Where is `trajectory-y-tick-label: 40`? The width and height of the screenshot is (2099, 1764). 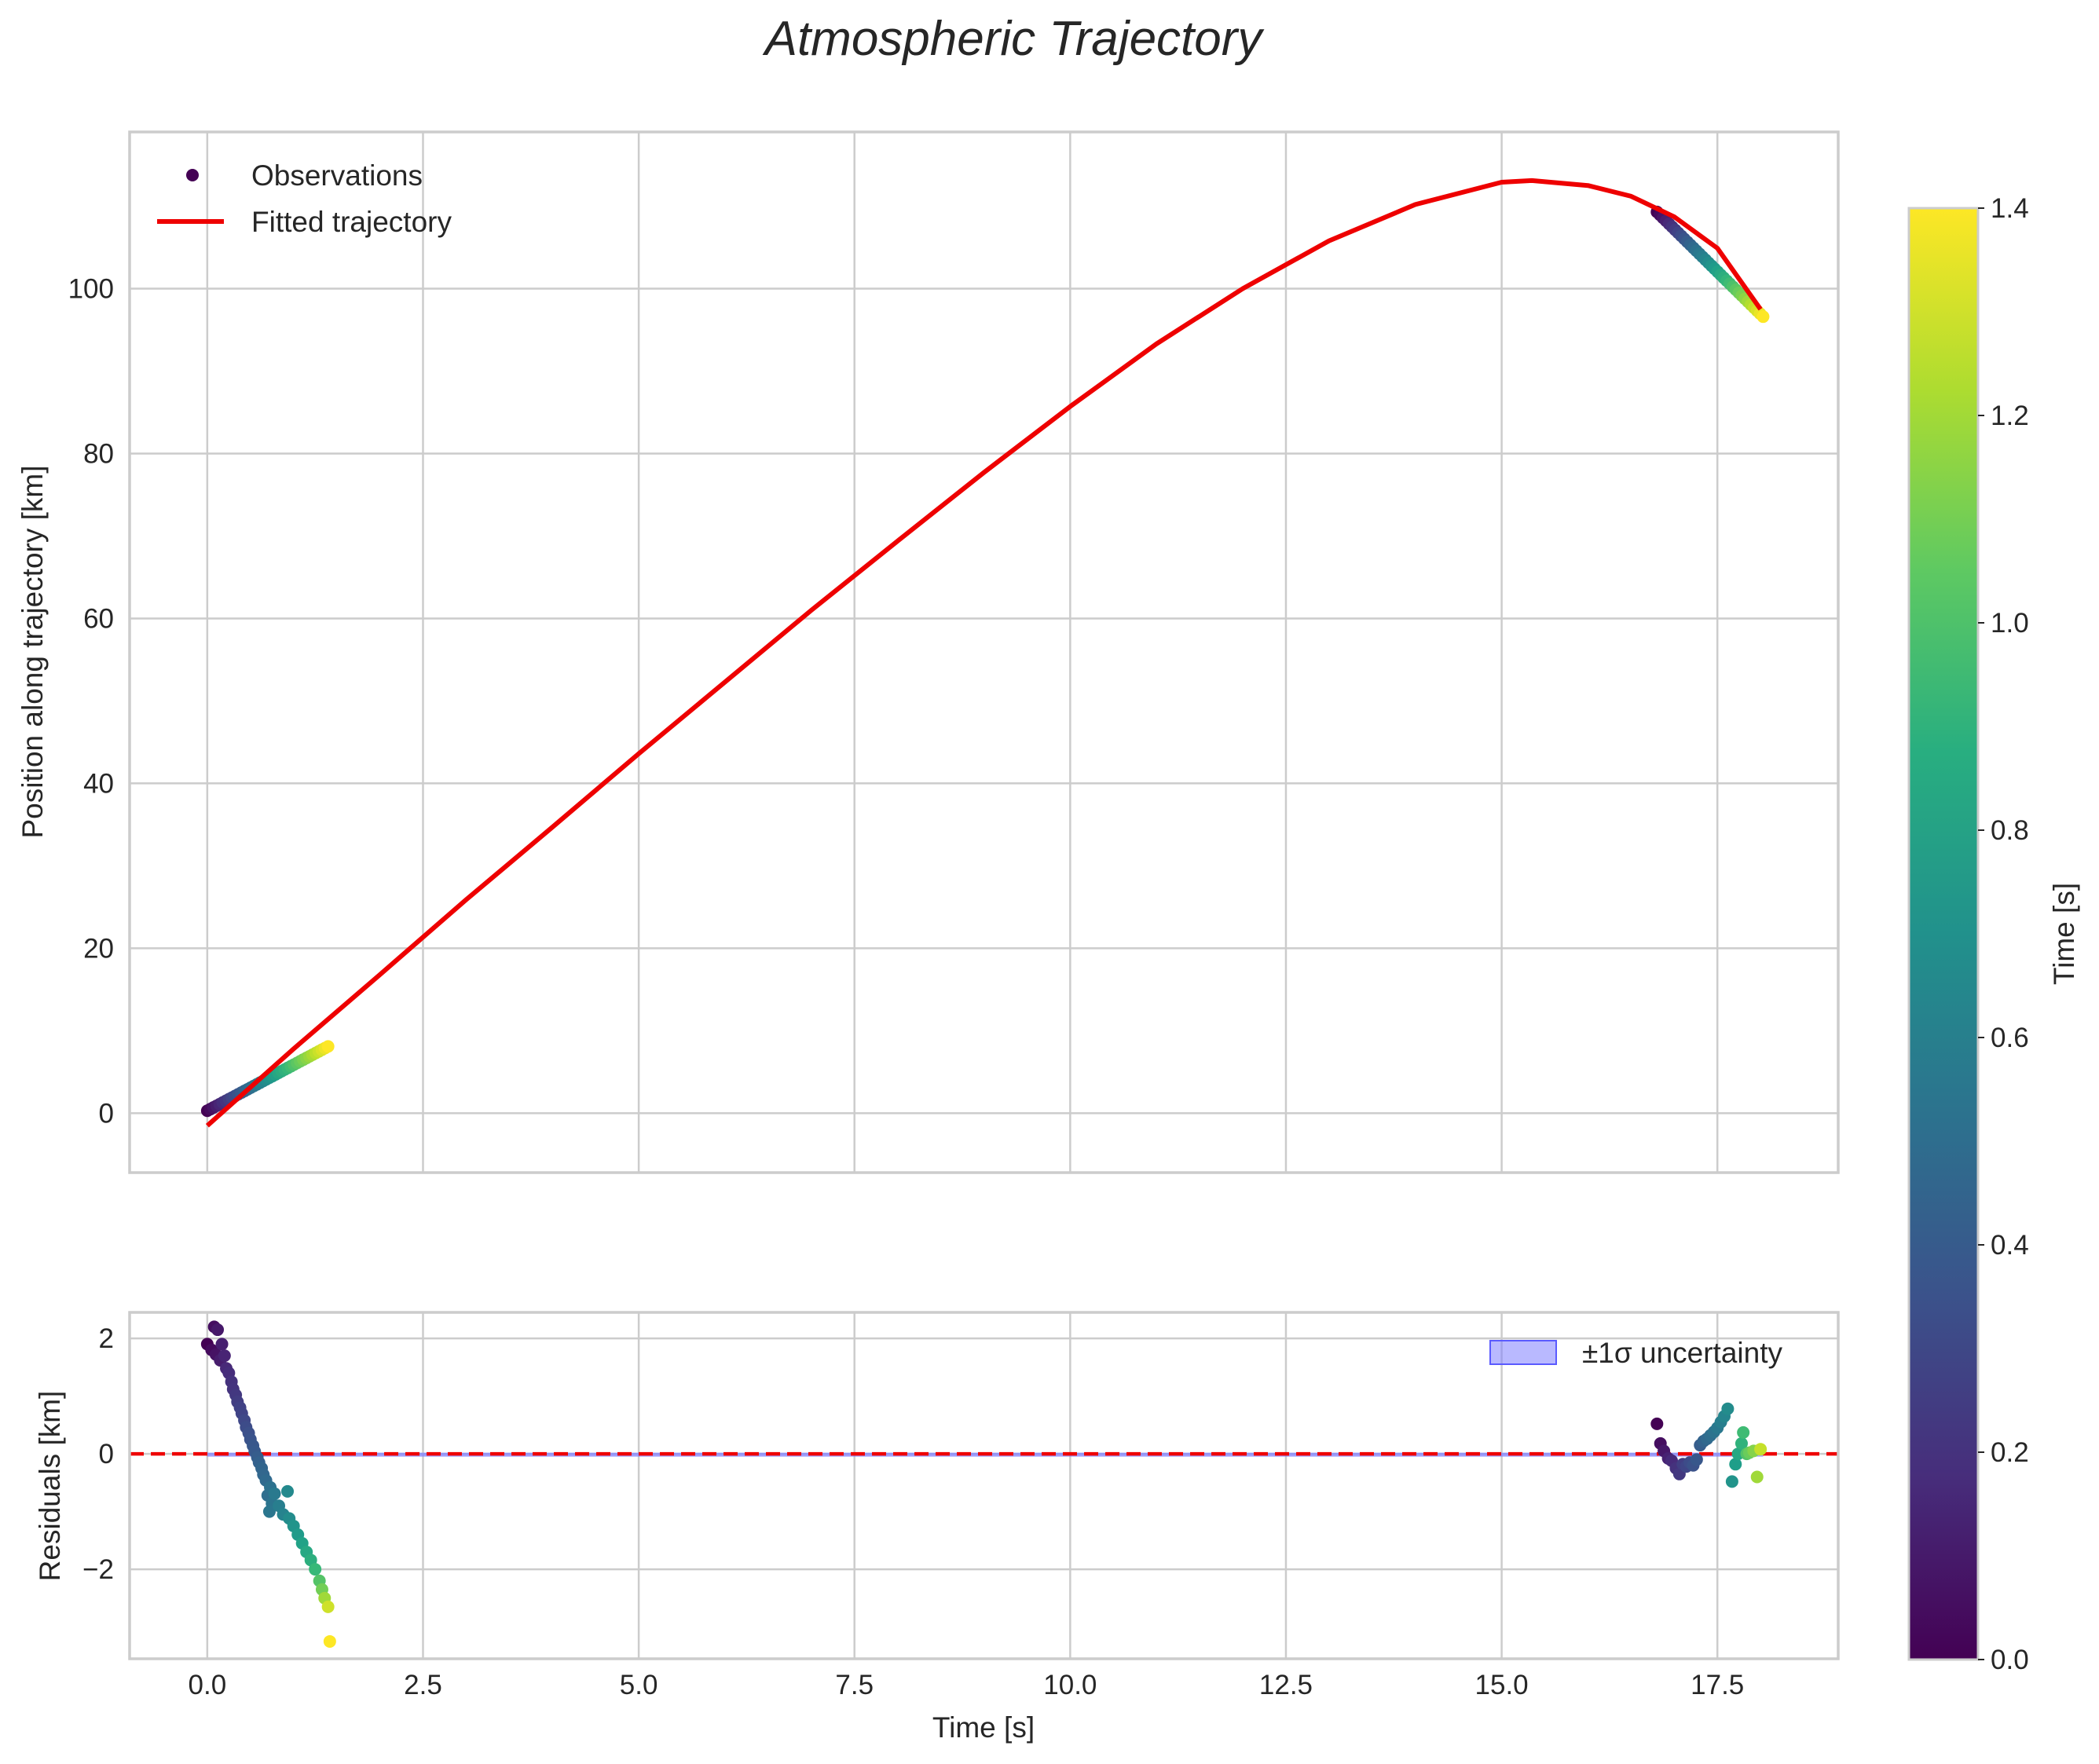
trajectory-y-tick-label: 40 is located at coordinates (98, 784).